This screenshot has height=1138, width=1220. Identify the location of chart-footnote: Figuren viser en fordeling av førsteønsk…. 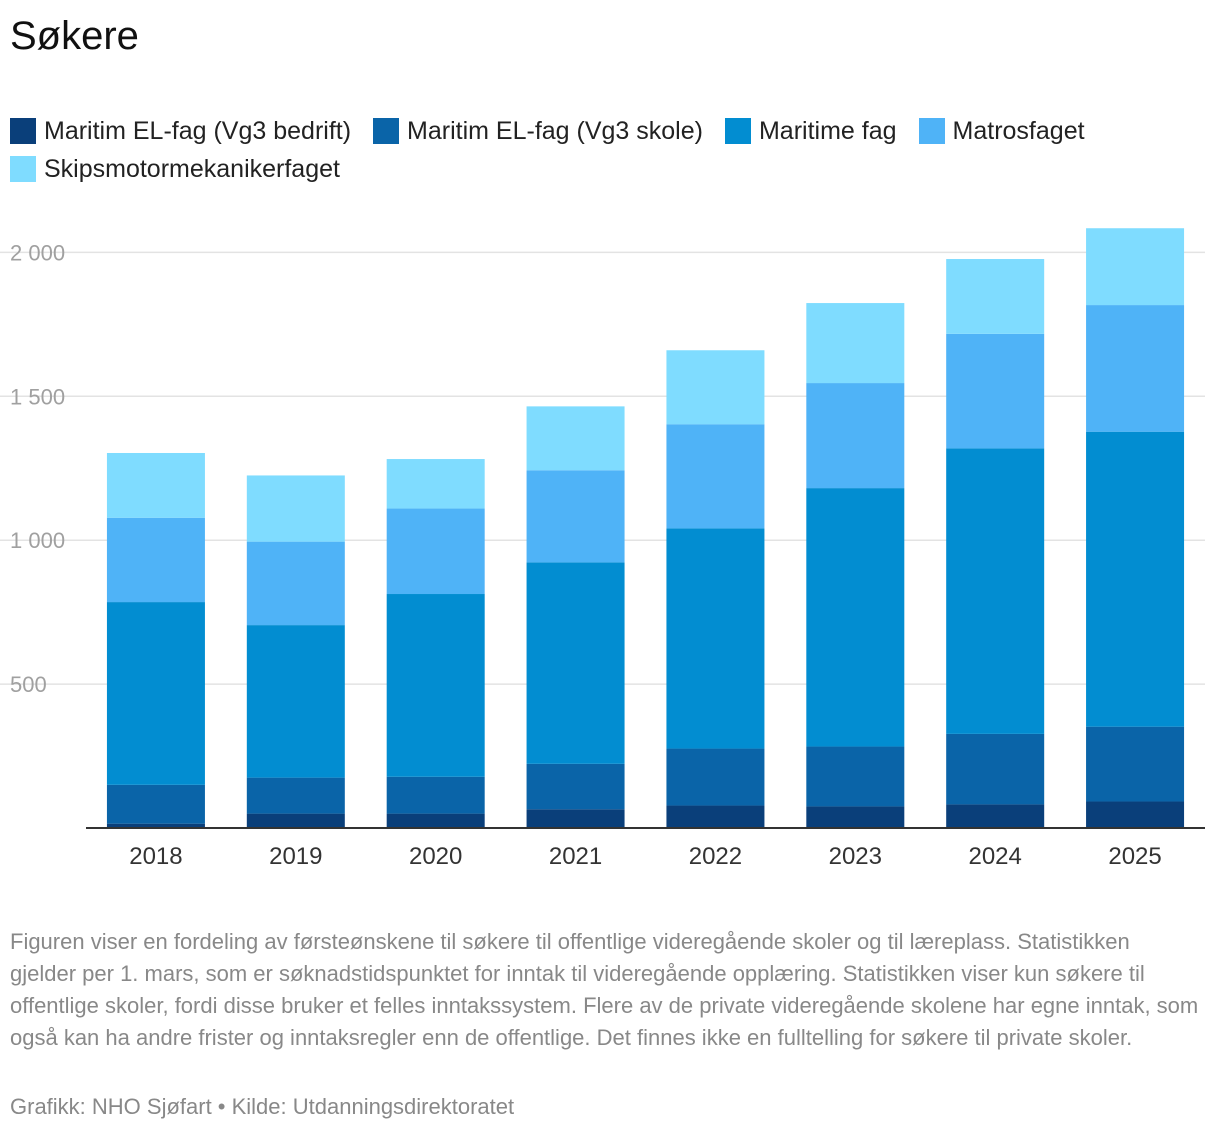
(604, 989).